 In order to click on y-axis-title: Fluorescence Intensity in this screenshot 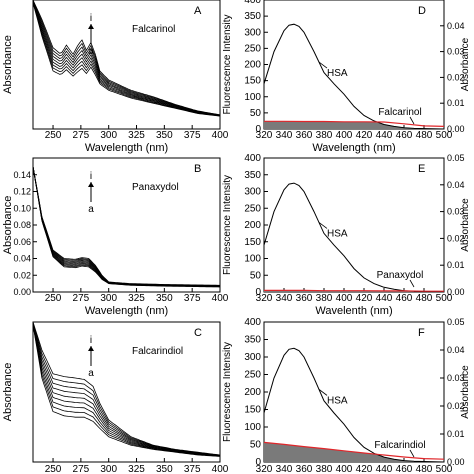, I will do `click(227, 225)`.